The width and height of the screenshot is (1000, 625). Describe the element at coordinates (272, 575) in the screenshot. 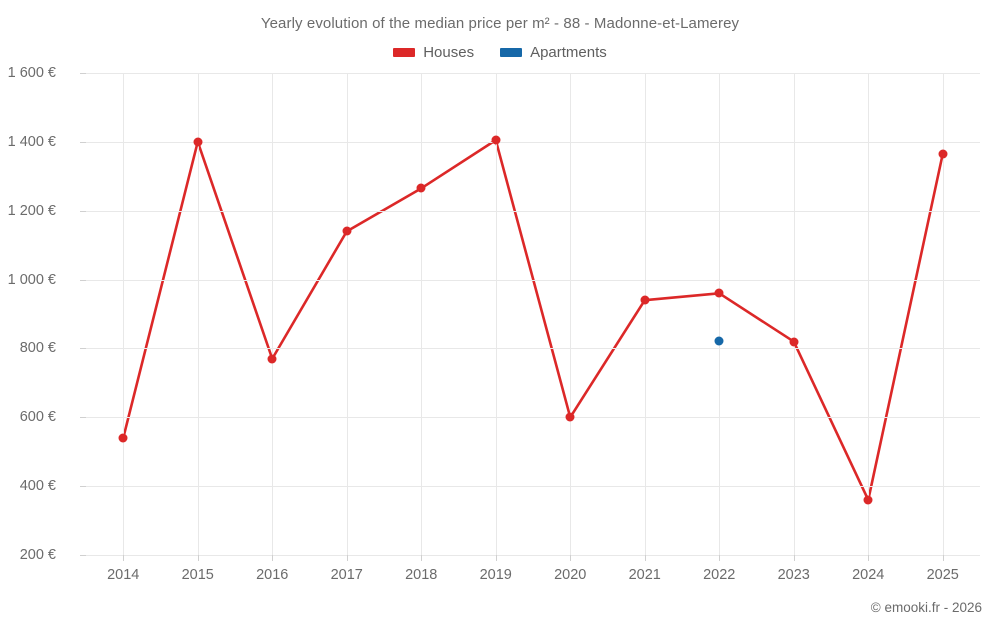

I see `x-axis-tick-label: 2016` at that location.